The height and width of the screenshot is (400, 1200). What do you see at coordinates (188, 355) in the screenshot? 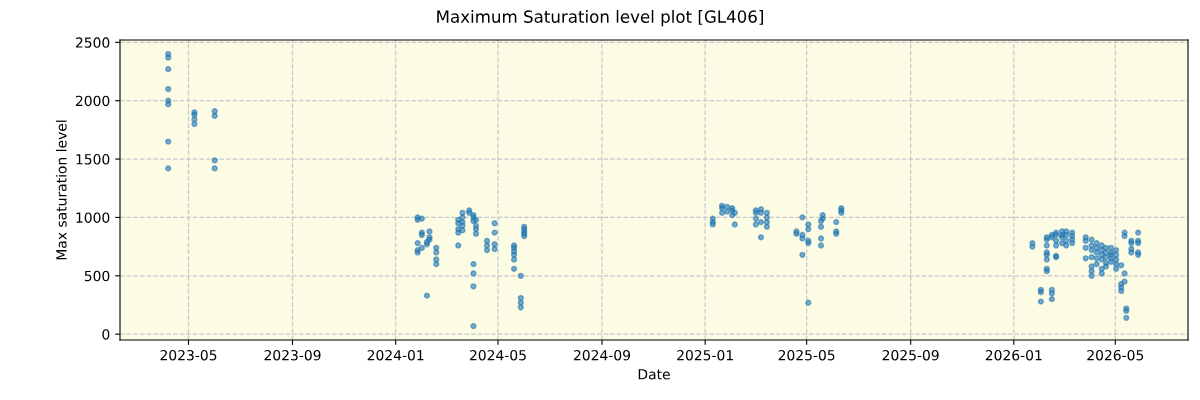
I see `x-tick-label: 2023-05` at bounding box center [188, 355].